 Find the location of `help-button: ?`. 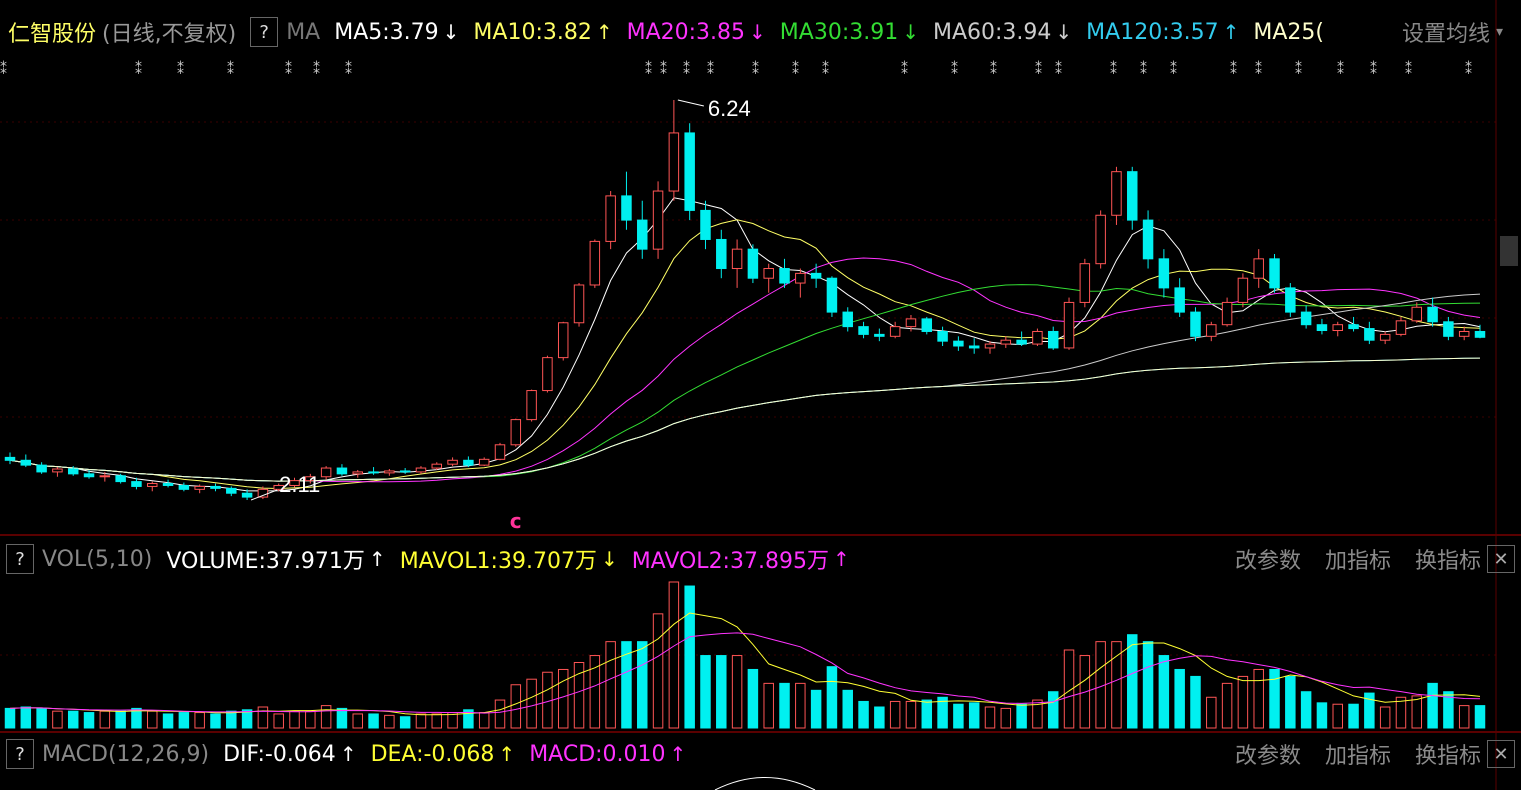

help-button: ? is located at coordinates (264, 32).